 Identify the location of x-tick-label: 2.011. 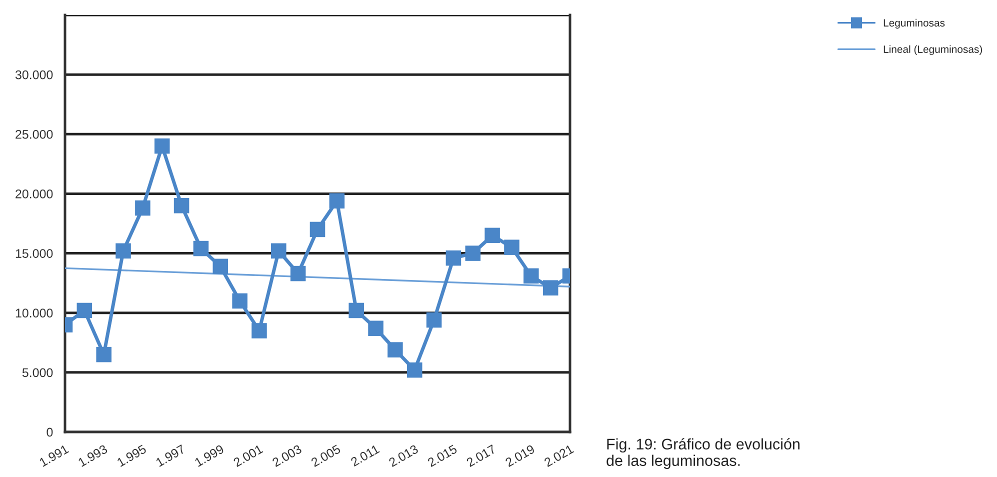
(365, 455).